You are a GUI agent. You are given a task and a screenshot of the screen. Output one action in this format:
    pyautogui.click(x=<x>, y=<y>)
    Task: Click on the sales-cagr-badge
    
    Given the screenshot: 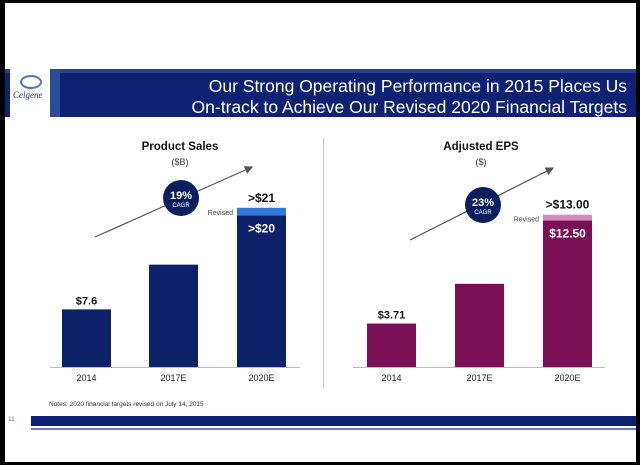 What is the action you would take?
    pyautogui.click(x=181, y=198)
    